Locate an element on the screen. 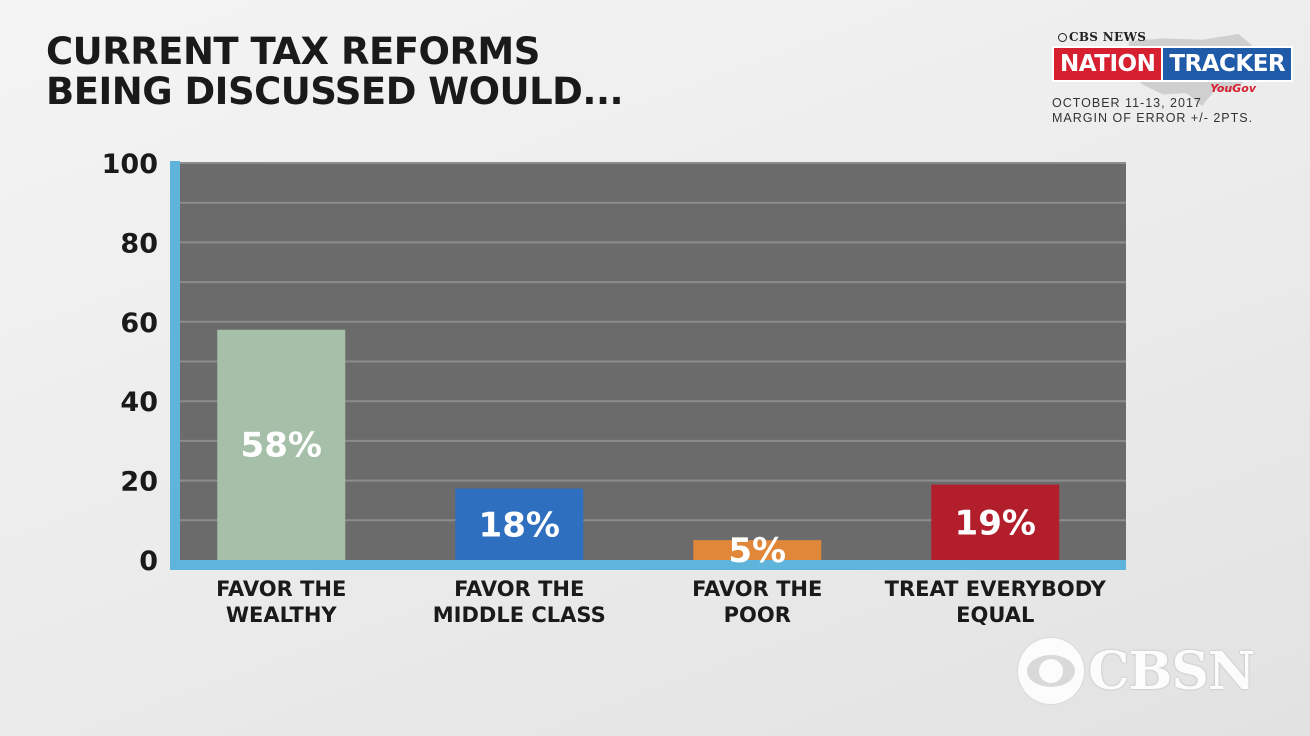 This screenshot has height=736, width=1310. data-label: 58% is located at coordinates (281, 445).